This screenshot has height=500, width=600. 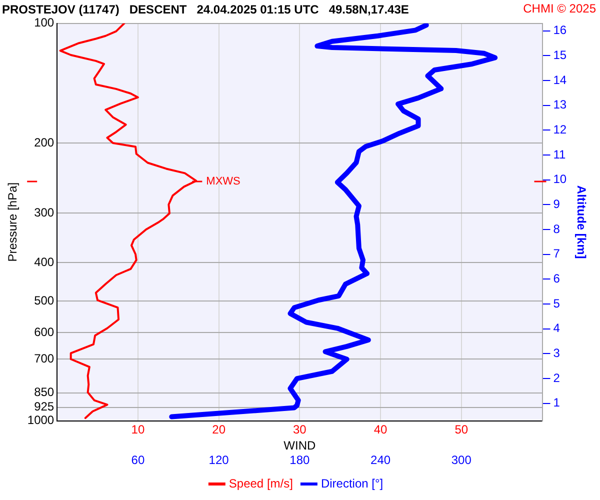 I want to click on y2-tick-label: 9, so click(x=556, y=204).